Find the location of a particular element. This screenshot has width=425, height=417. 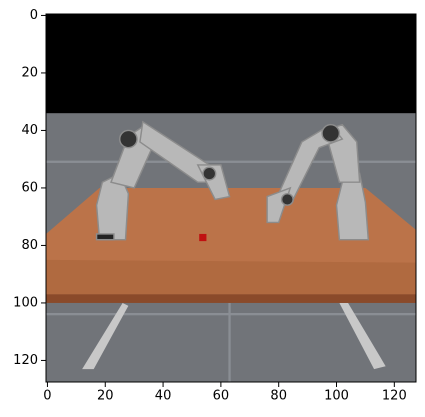

y-tick-label: 100 is located at coordinates (25, 302).